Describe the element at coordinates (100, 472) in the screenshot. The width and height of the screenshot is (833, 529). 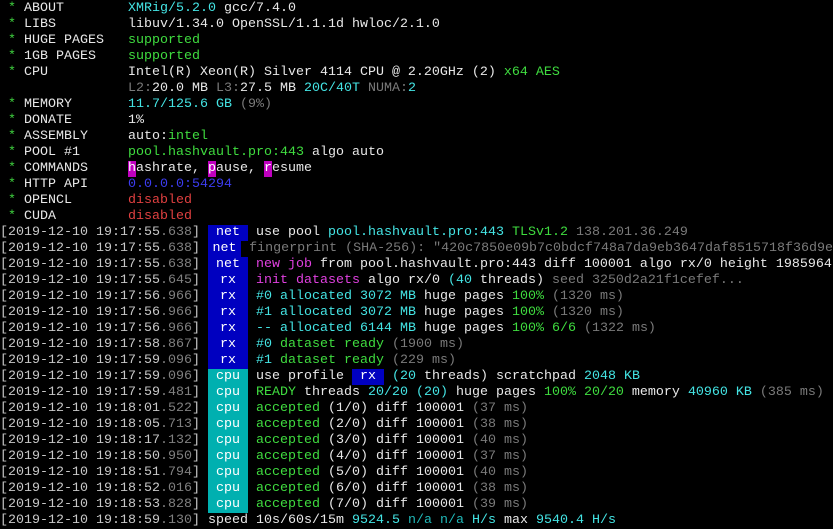
I see `log-timestamp: [2019-12-10 19:18:51.794]` at that location.